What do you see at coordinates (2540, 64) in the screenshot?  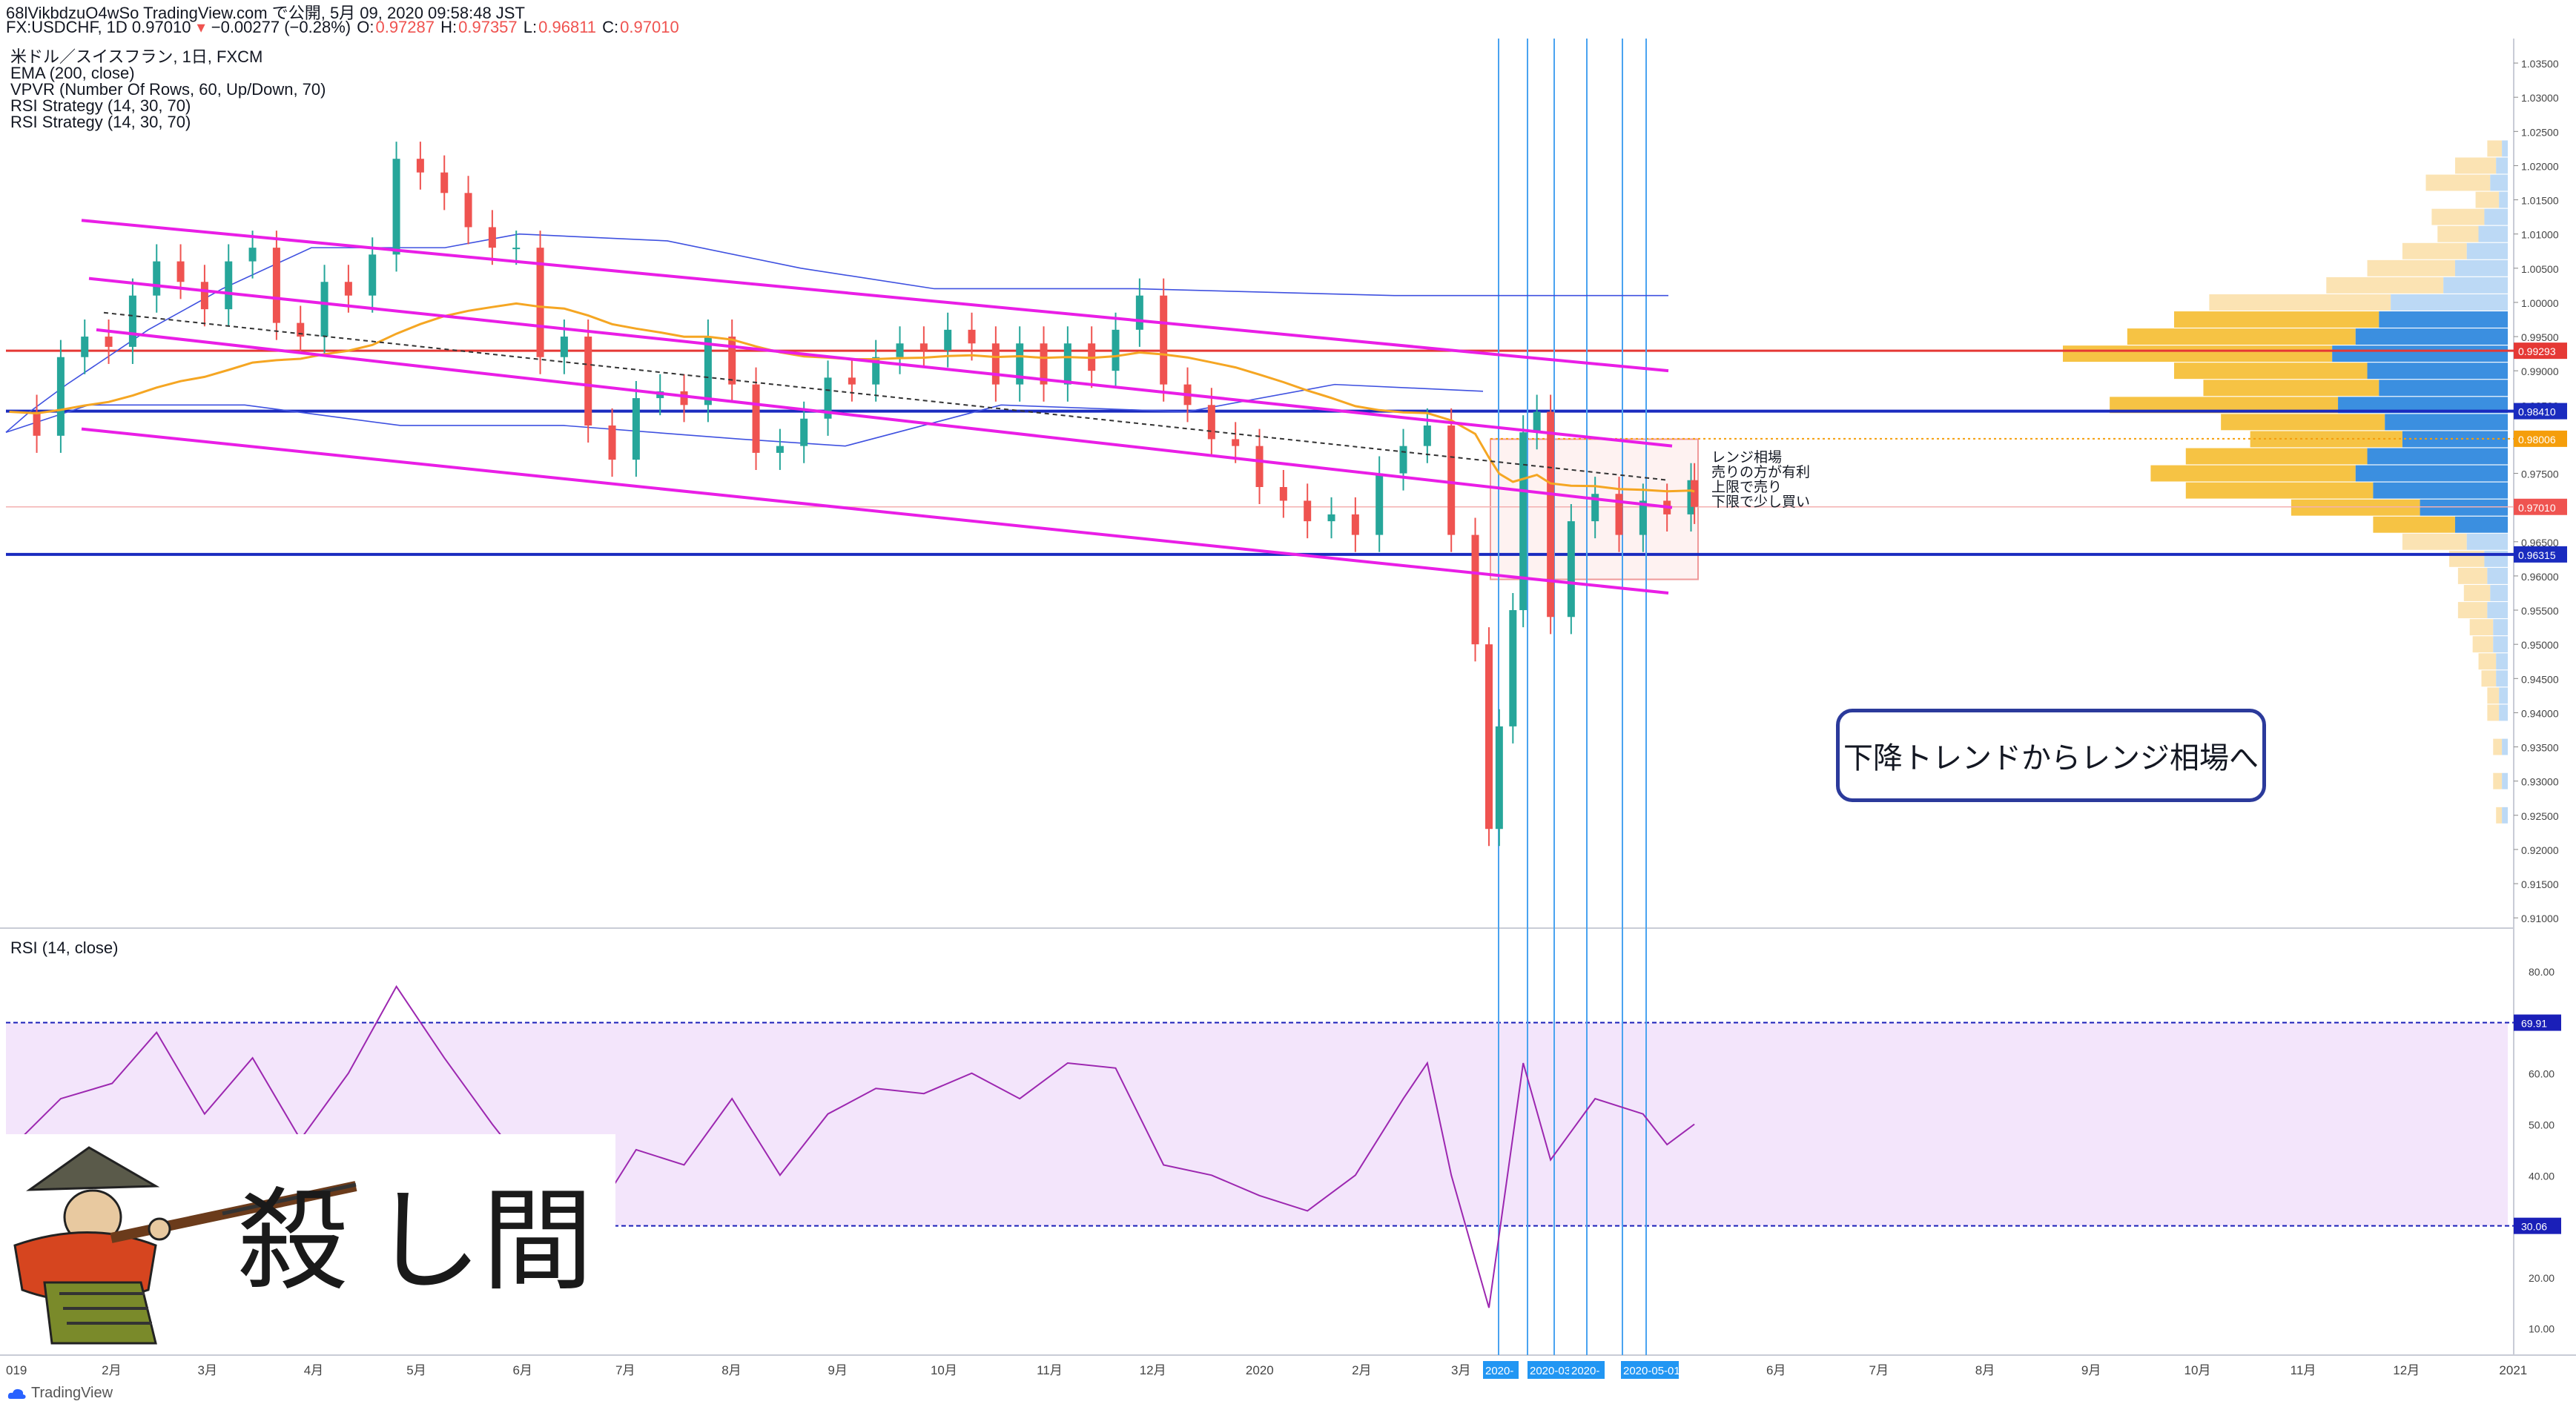 I see `price-tick-label: 1.03500` at bounding box center [2540, 64].